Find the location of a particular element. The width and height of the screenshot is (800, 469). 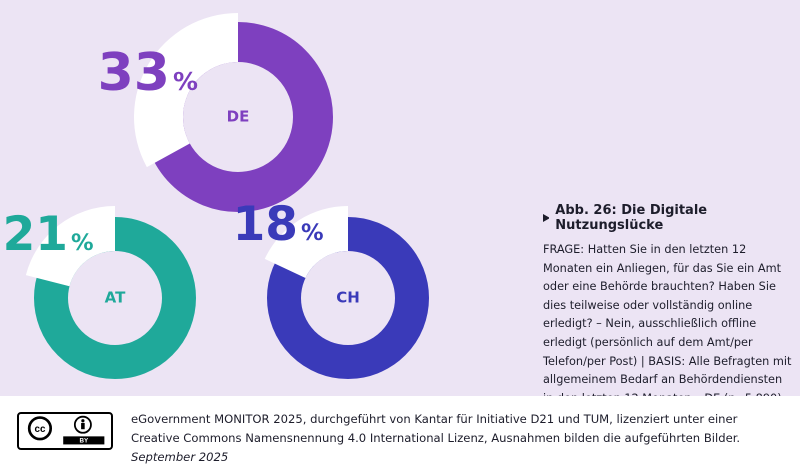

caption-title: Abb. 26: Die Digitale Nutzungslücke is located at coordinates (631, 218).